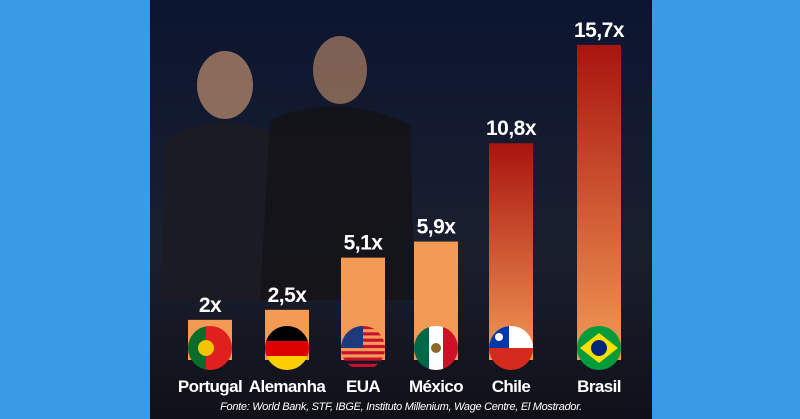 Image resolution: width=800 pixels, height=419 pixels. What do you see at coordinates (288, 386) in the screenshot?
I see `category-label: Alemanha` at bounding box center [288, 386].